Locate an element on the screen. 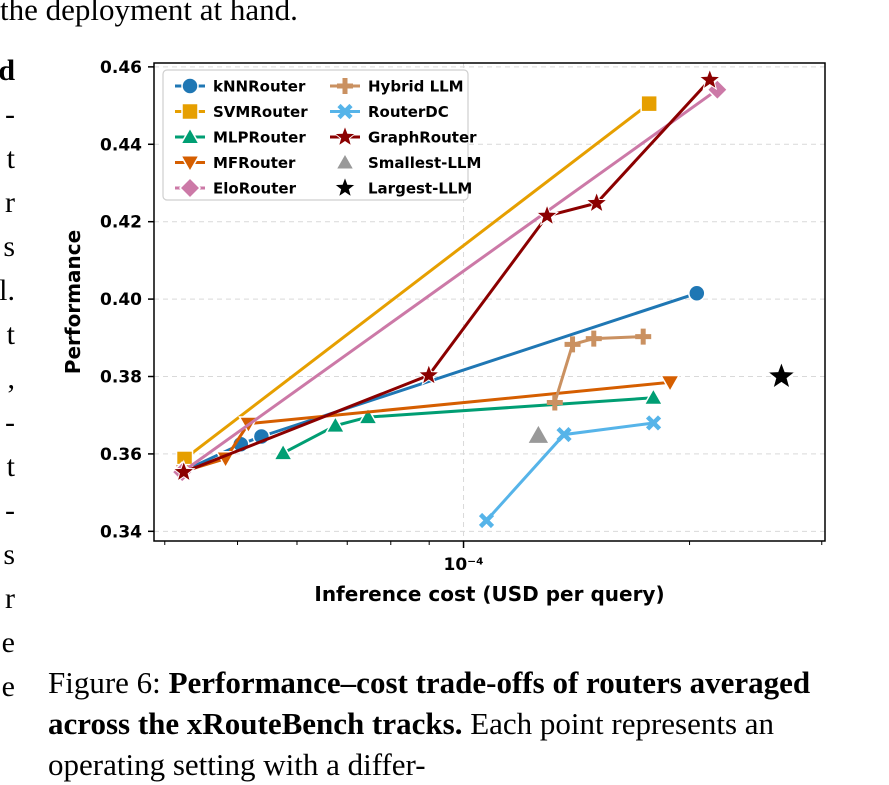 The width and height of the screenshot is (889, 785). legend-item-mfrouter: MFRouter is located at coordinates (235, 164).